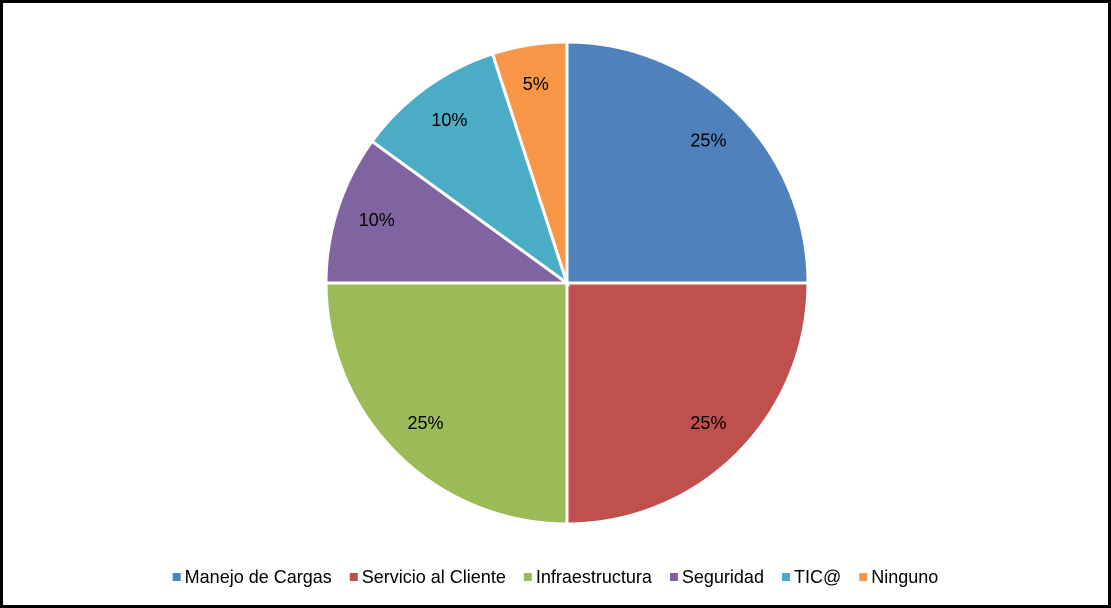 The image size is (1111, 608). I want to click on legend-label: Seguridad, so click(723, 577).